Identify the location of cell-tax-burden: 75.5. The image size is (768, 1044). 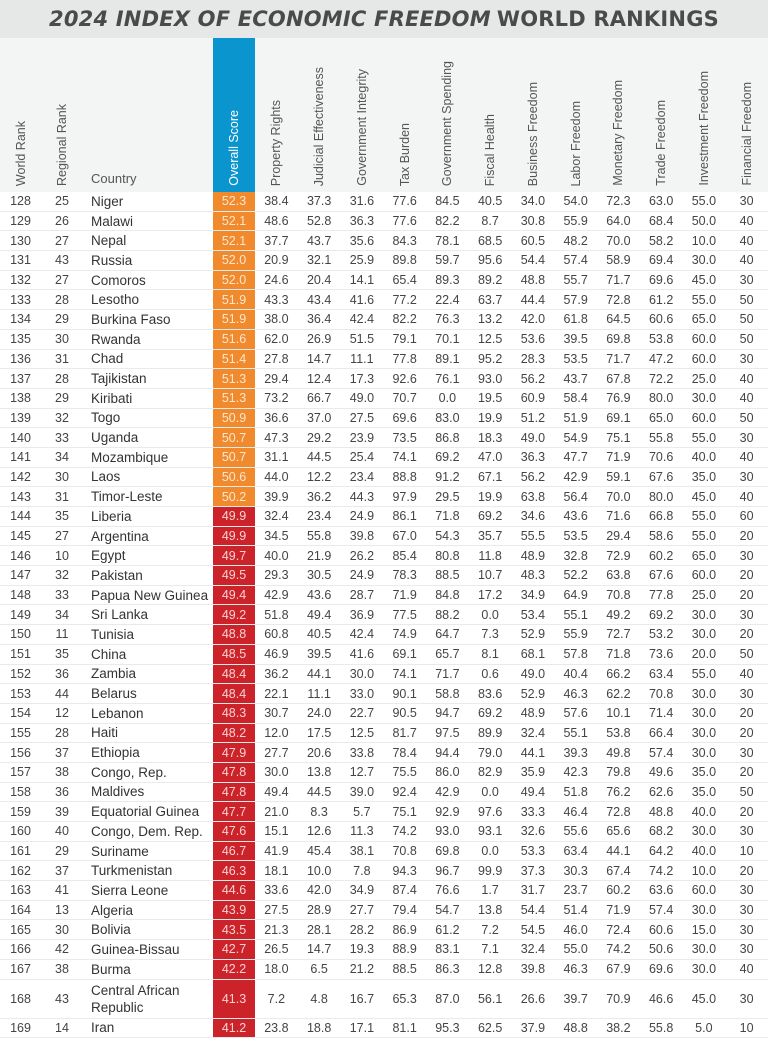
(404, 772).